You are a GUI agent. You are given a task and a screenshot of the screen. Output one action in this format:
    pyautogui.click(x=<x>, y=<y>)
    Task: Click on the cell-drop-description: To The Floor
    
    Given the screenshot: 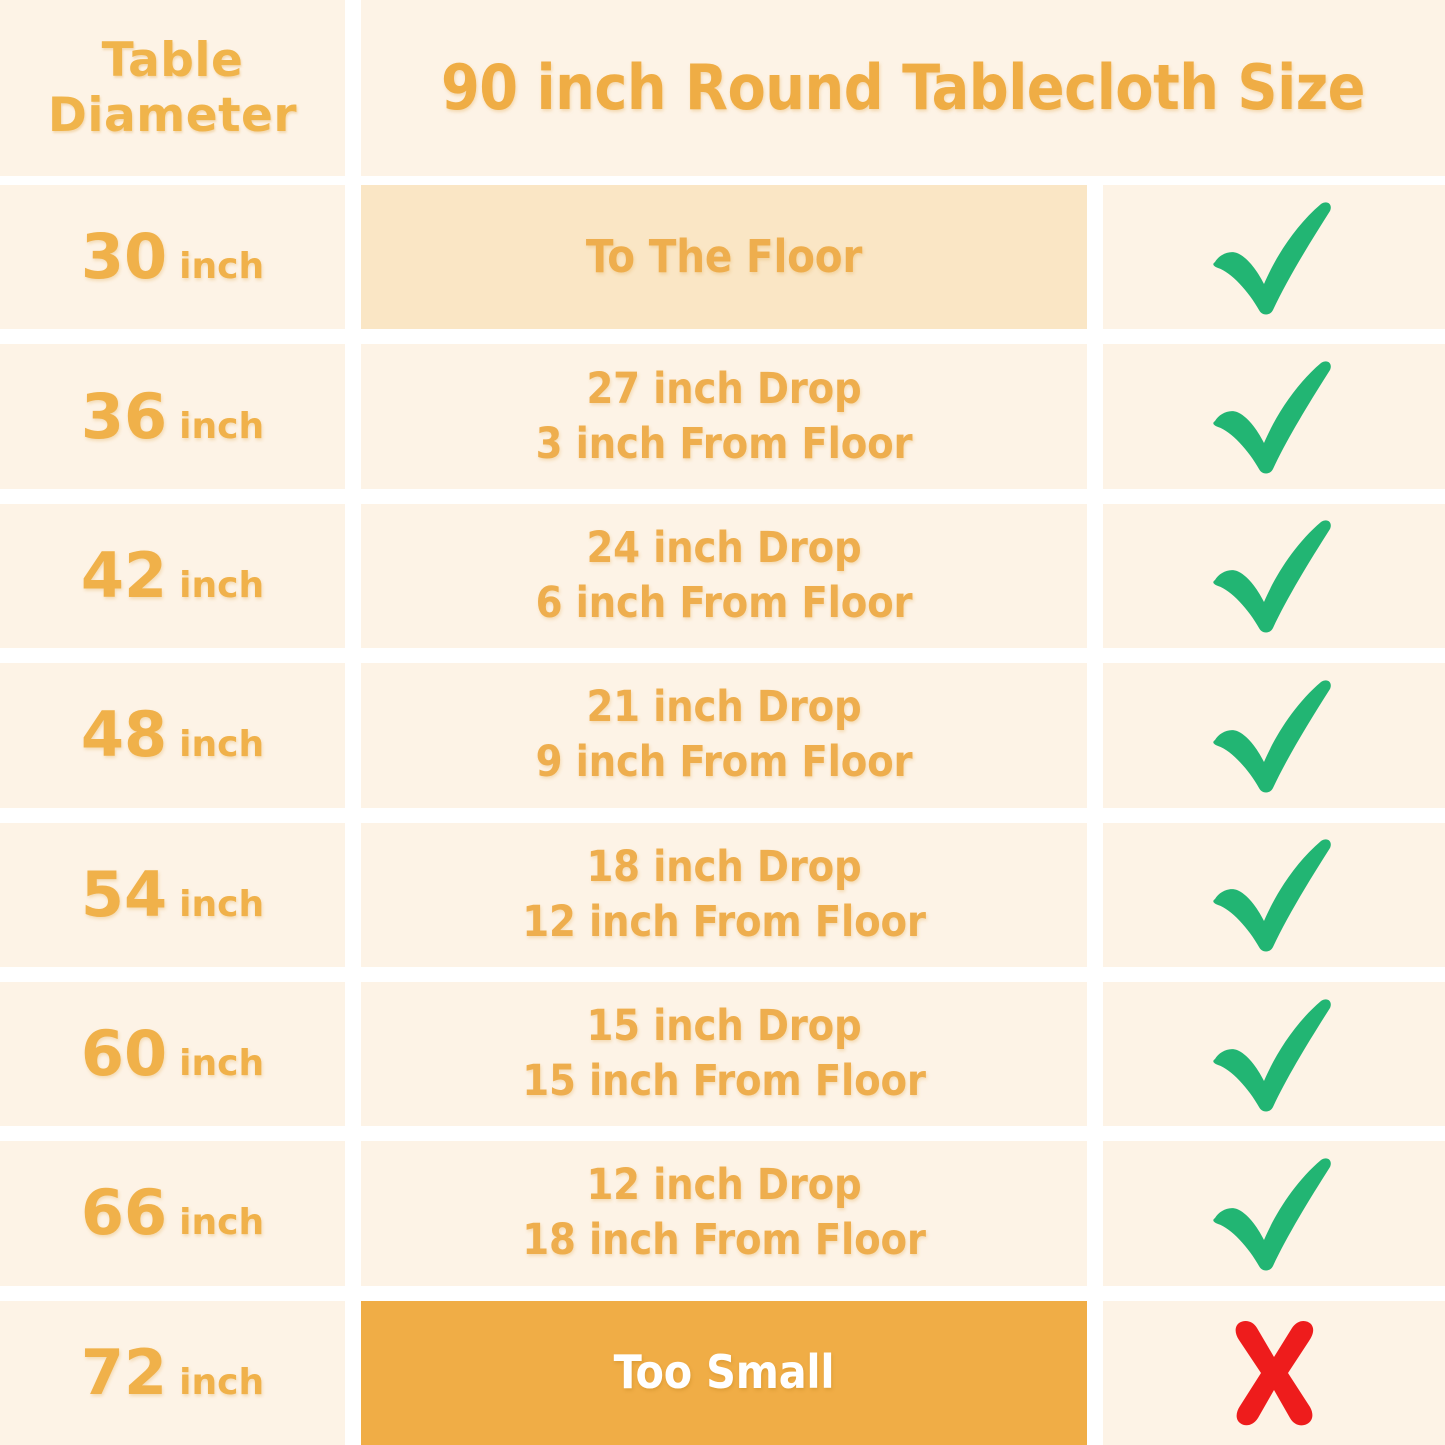 What is the action you would take?
    pyautogui.click(x=724, y=257)
    